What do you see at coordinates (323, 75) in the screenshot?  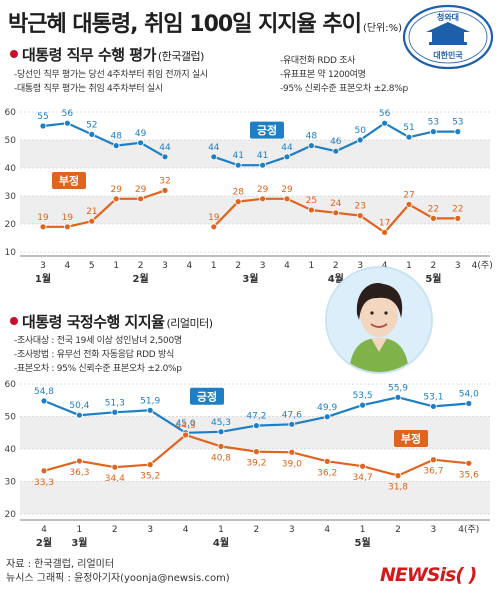 I see `section1-method-note-2: -유표표본 약 1200여명` at bounding box center [323, 75].